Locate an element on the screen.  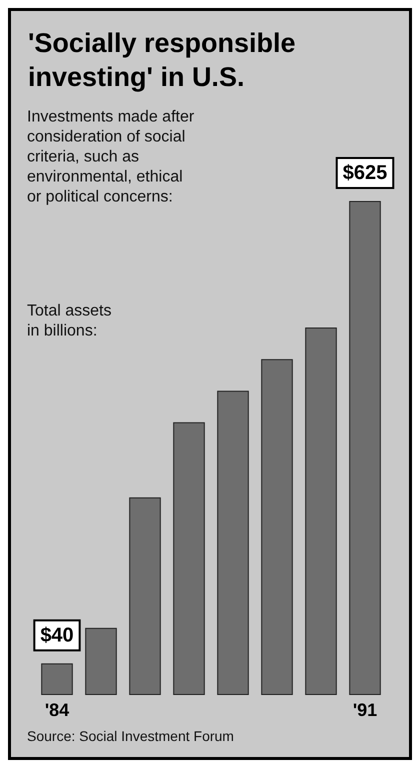
data-label: $40 is located at coordinates (57, 635).